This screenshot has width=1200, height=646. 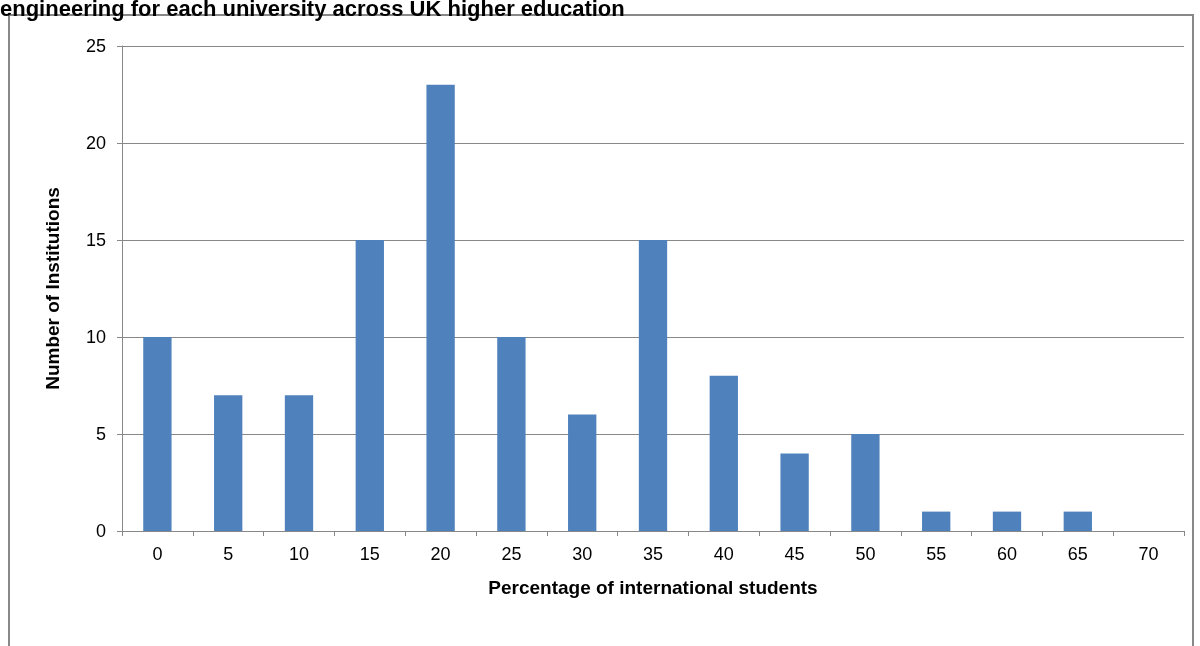 I want to click on y-axis-title: Number of Institutions, so click(x=52, y=288).